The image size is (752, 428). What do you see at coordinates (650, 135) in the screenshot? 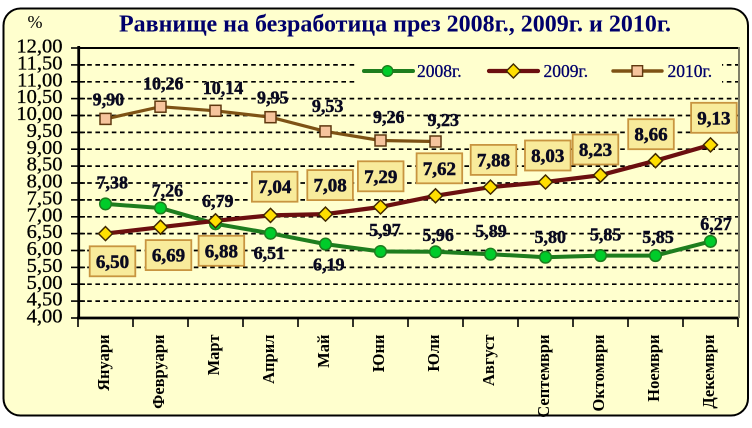
I see `svg-text: 8,66` at bounding box center [650, 135].